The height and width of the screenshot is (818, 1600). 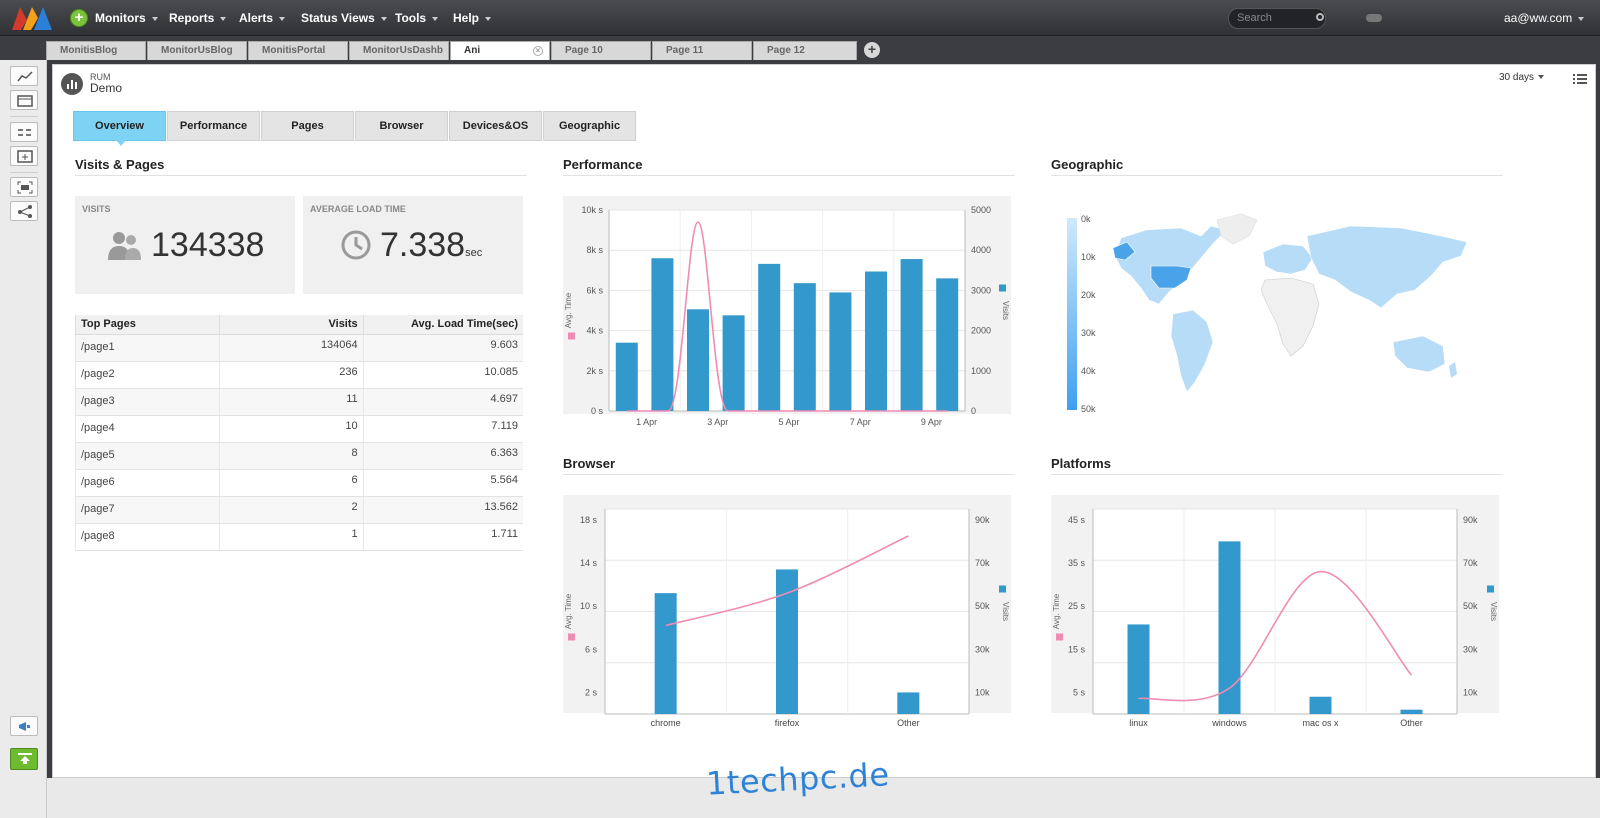 What do you see at coordinates (981, 290) in the screenshot?
I see `y-right-tick-label: 3000` at bounding box center [981, 290].